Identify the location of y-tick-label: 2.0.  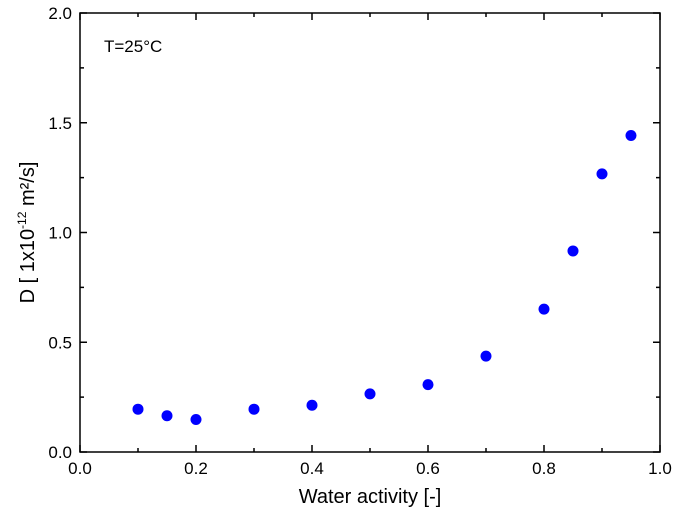
(60, 13).